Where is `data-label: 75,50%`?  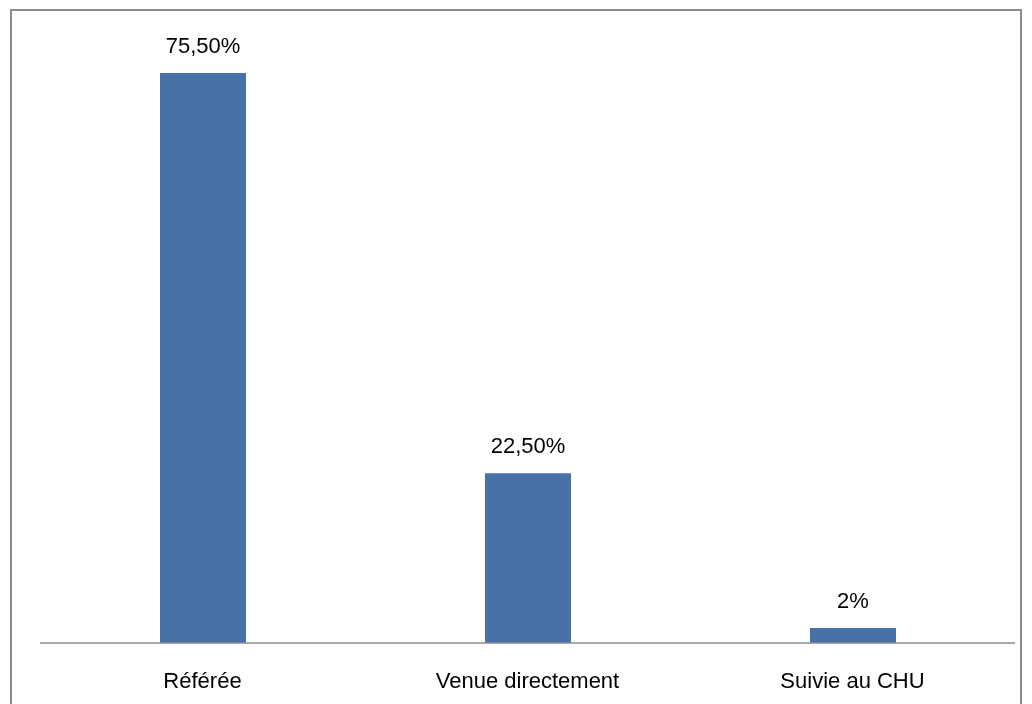 data-label: 75,50% is located at coordinates (203, 45).